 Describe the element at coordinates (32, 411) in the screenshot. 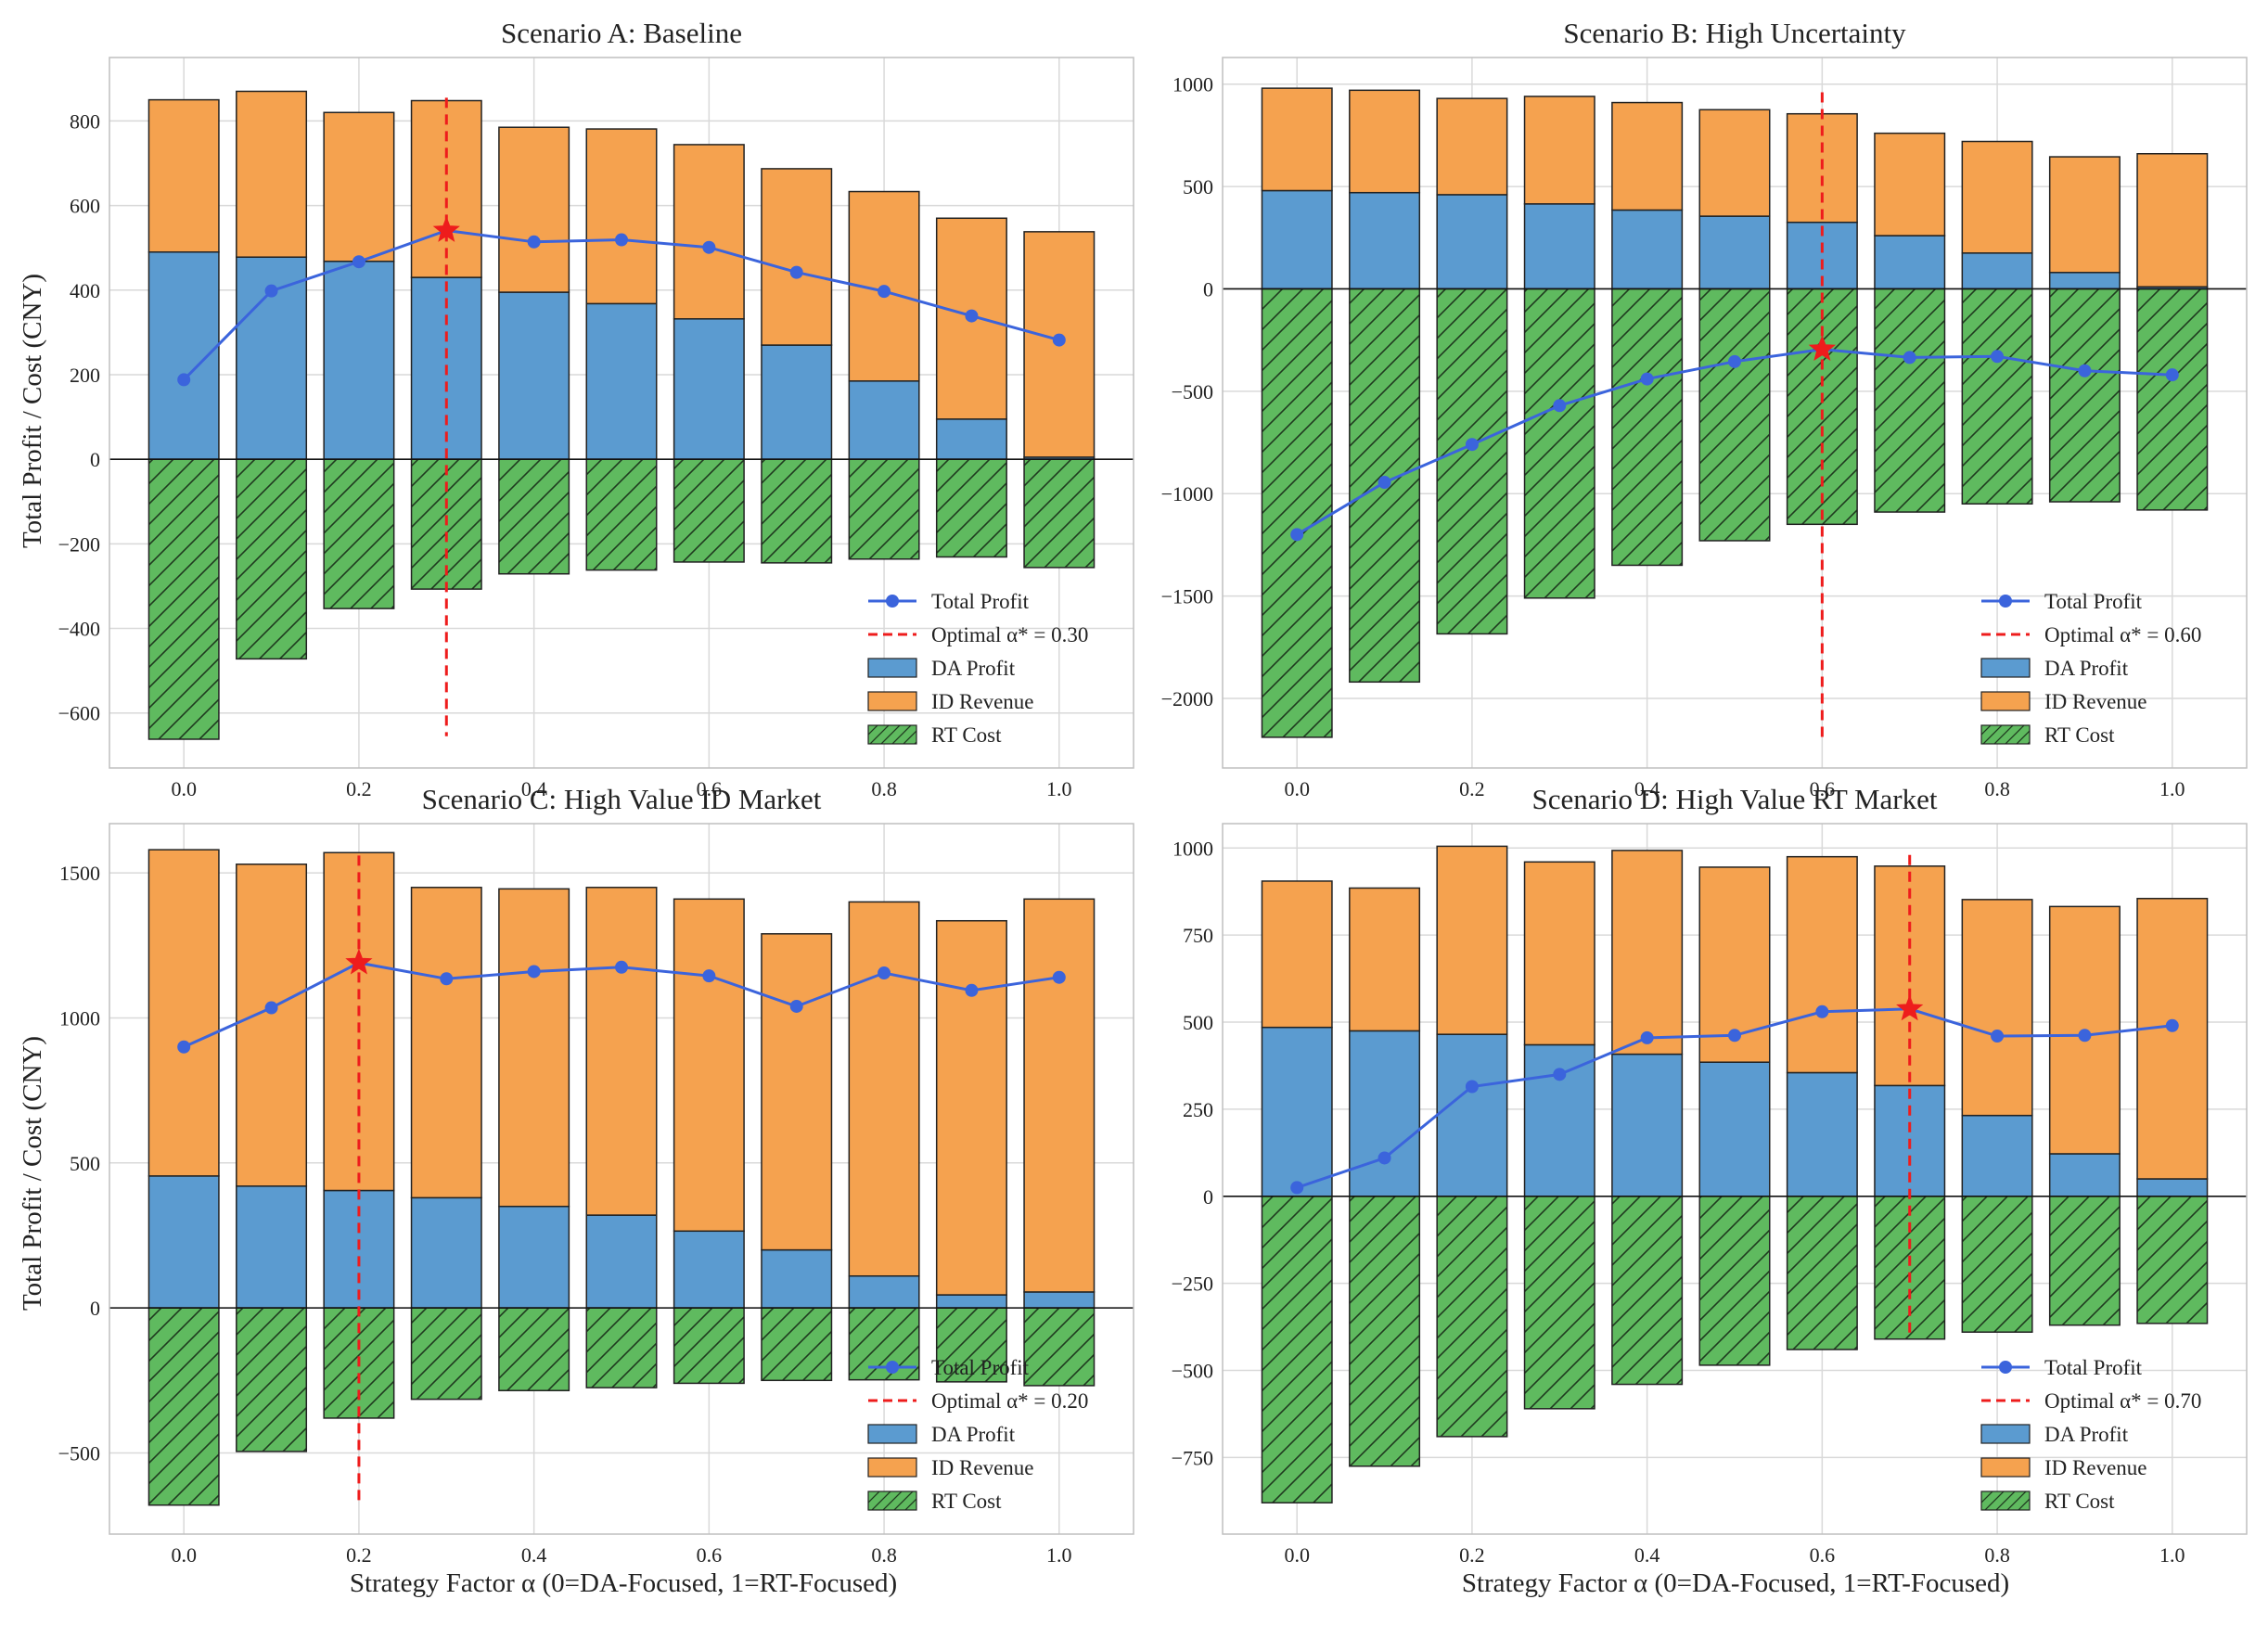

I see `y-axis-label-top: Total Profit / Cost (CNY)` at that location.